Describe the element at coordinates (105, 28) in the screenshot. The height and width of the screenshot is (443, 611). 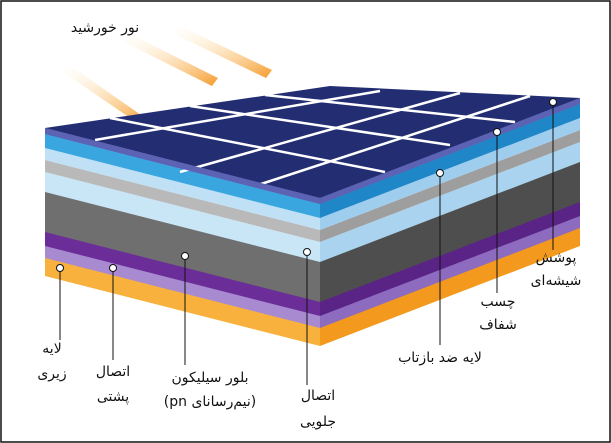
I see `sunlight-label: نور خورشید` at that location.